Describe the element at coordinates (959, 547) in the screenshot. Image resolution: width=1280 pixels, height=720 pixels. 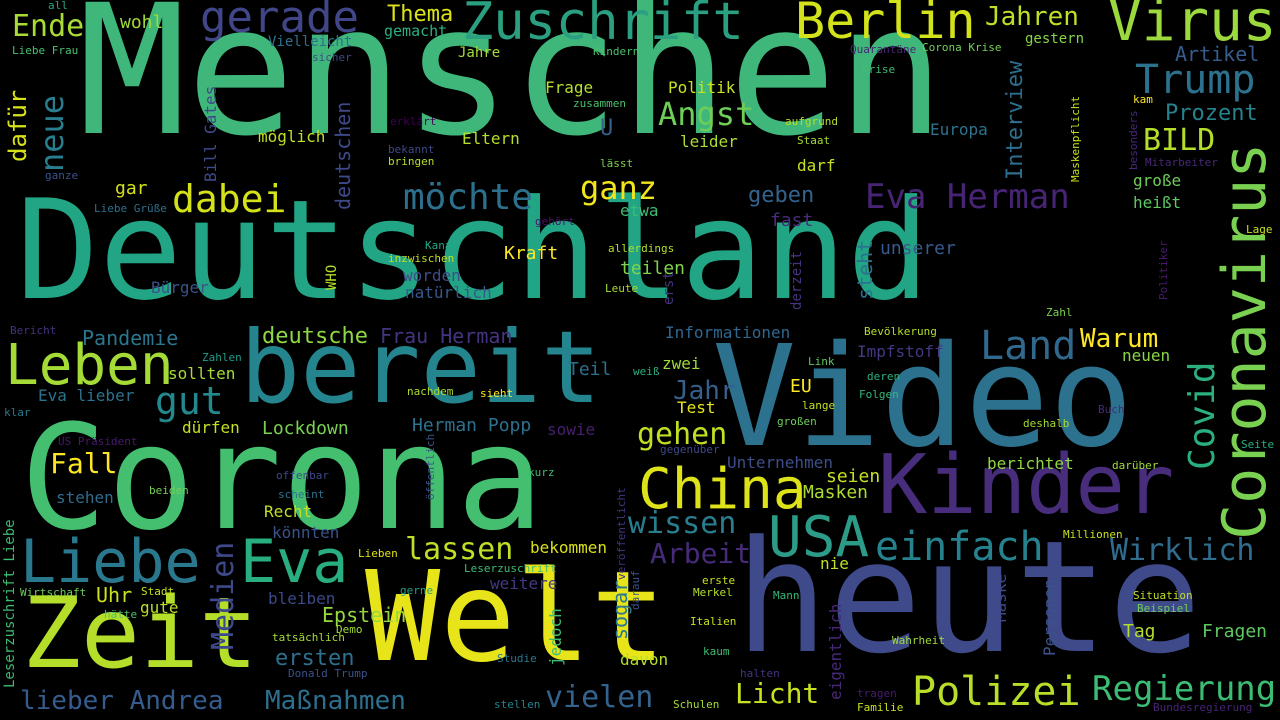
I see `word: einfach` at that location.